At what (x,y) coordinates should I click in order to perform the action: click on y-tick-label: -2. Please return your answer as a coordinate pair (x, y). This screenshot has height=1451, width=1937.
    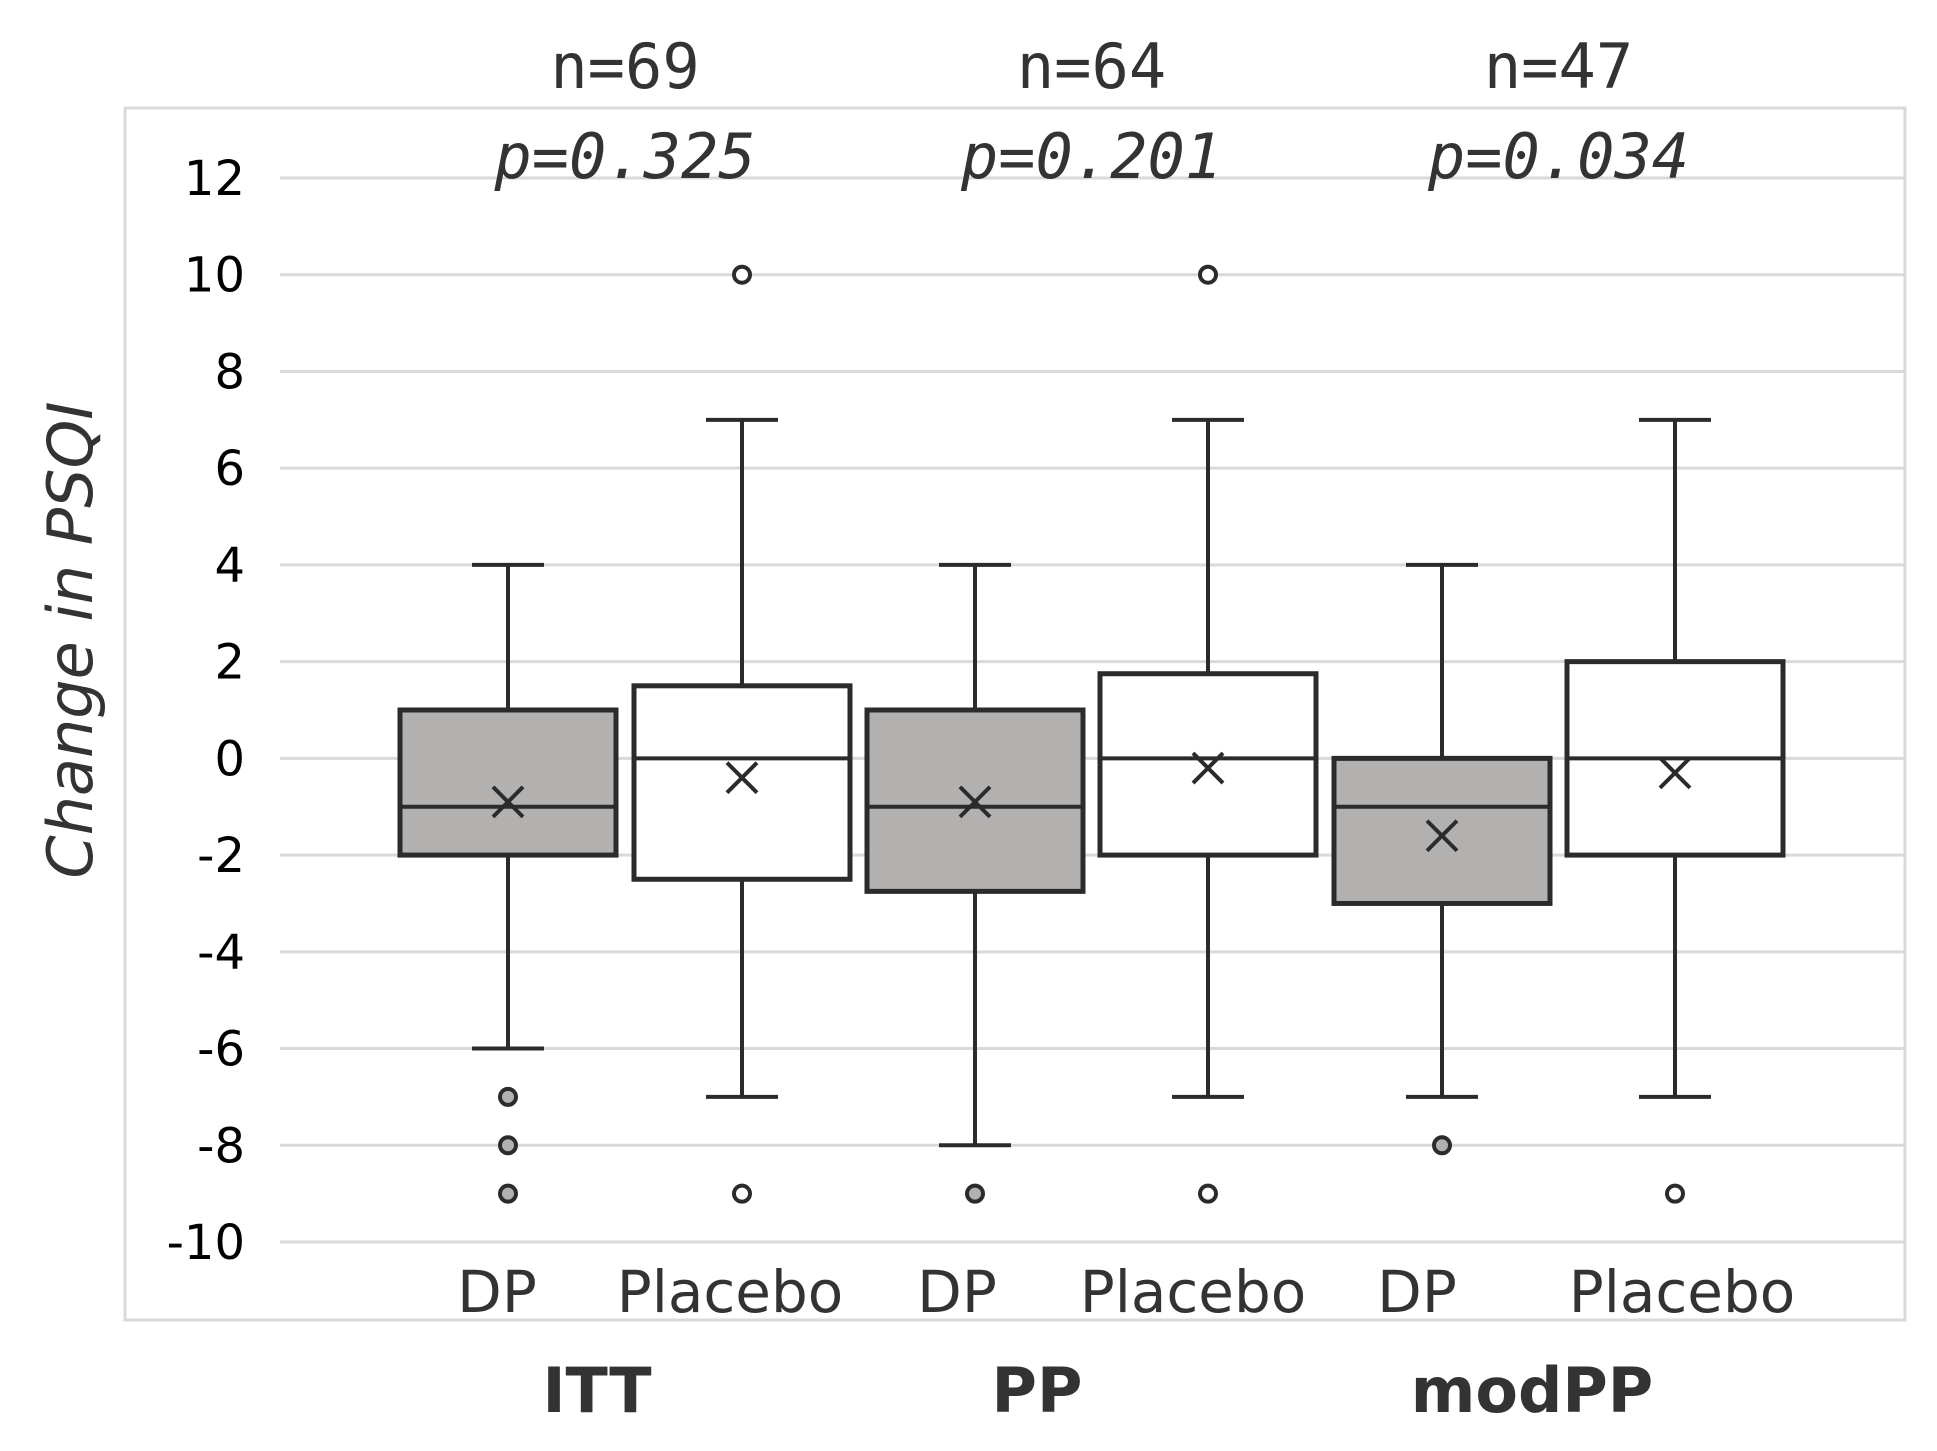
    Looking at the image, I should click on (221, 856).